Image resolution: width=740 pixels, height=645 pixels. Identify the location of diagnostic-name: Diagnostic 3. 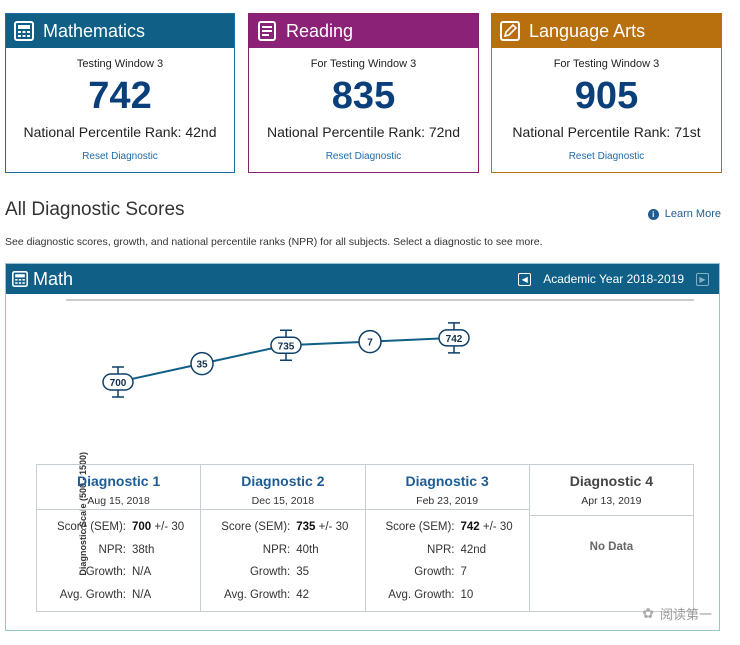
(447, 481).